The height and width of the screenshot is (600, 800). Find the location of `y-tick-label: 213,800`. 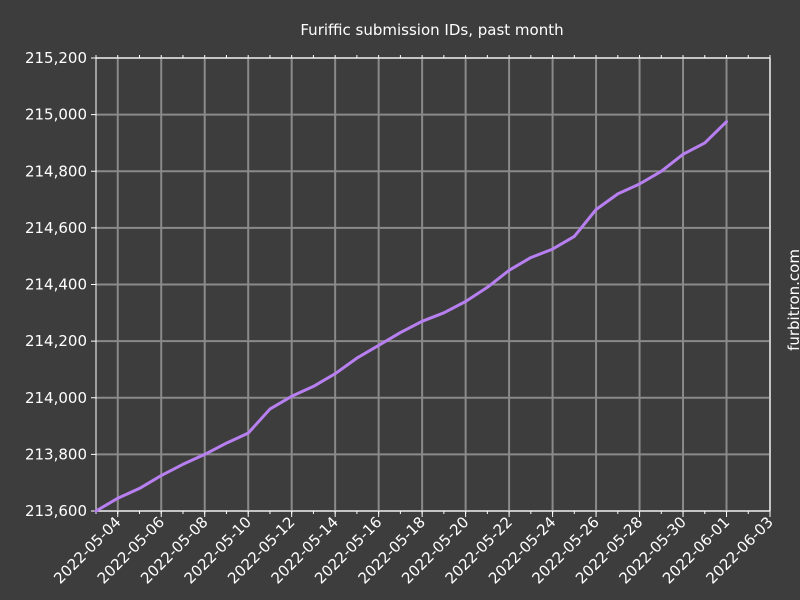

y-tick-label: 213,800 is located at coordinates (56, 454).